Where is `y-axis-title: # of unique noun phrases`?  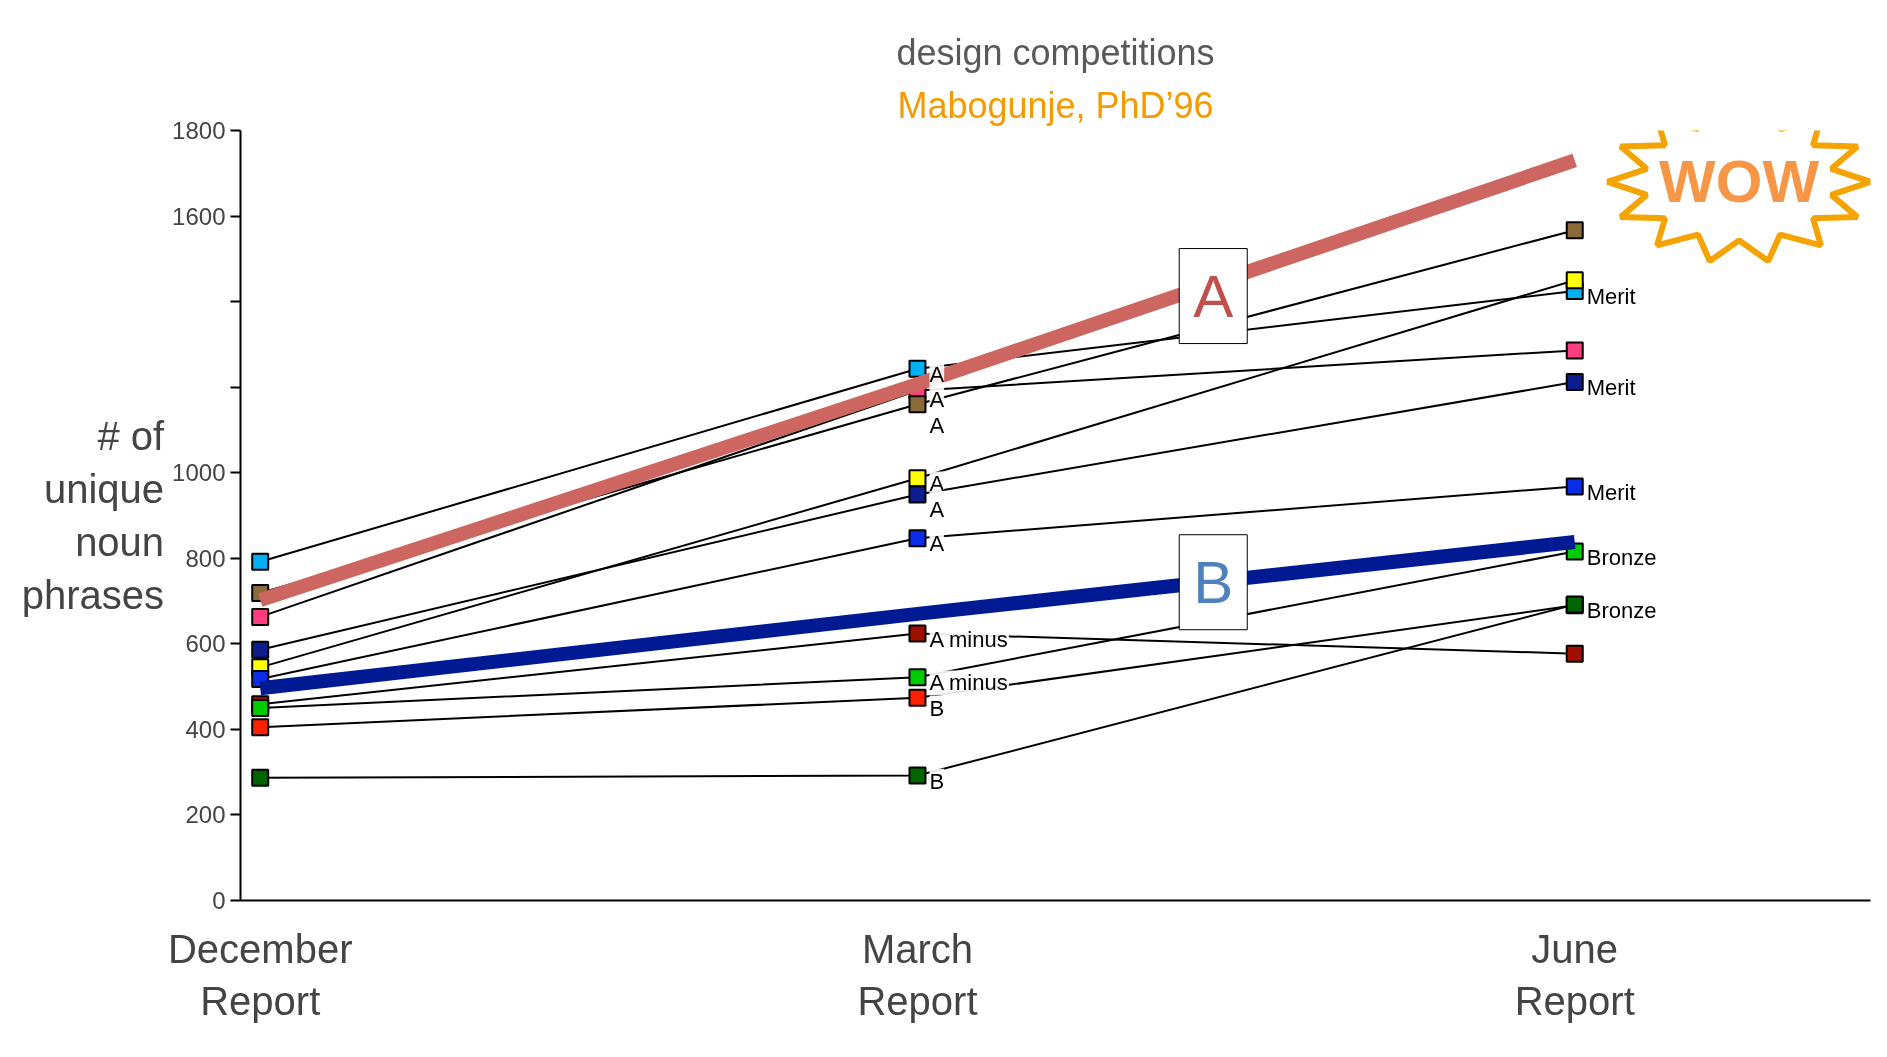
y-axis-title: # of unique noun phrases is located at coordinates (93, 515).